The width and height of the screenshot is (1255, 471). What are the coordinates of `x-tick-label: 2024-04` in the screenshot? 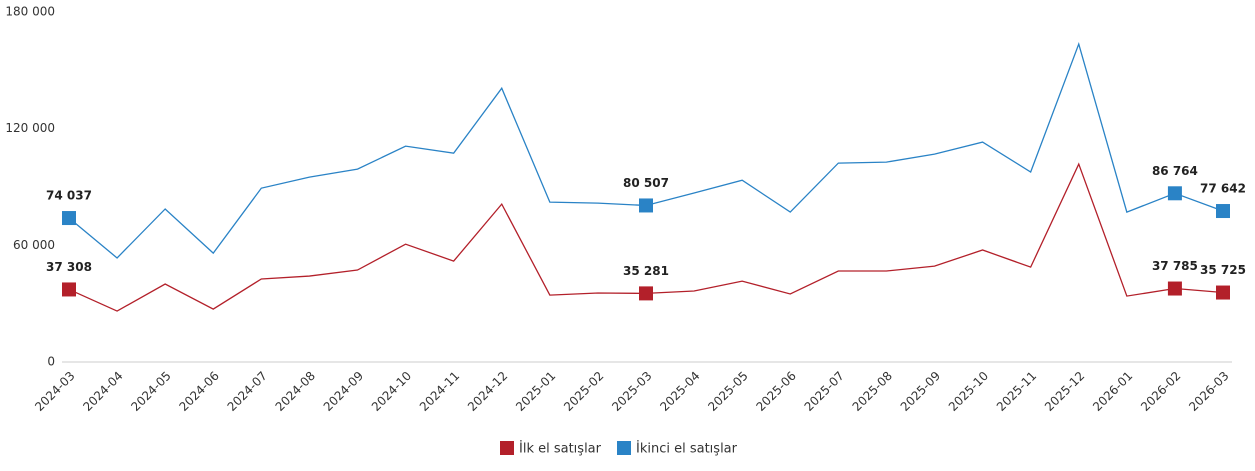 It's located at (102, 391).